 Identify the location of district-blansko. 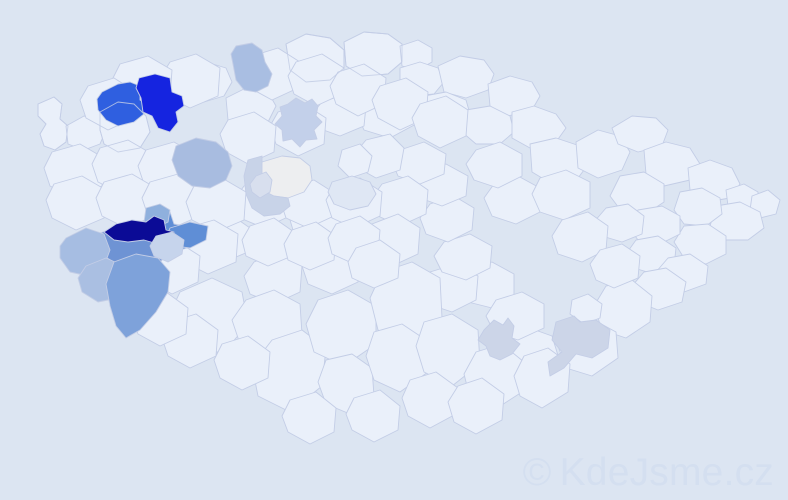
(580, 237).